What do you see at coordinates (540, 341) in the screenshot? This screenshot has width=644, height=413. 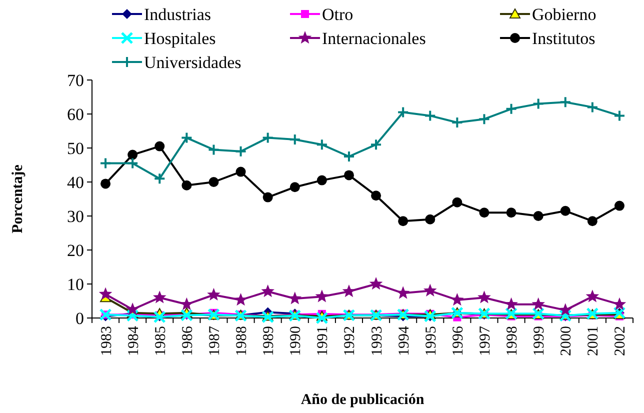 I see `x-tick-label: 1999` at bounding box center [540, 341].